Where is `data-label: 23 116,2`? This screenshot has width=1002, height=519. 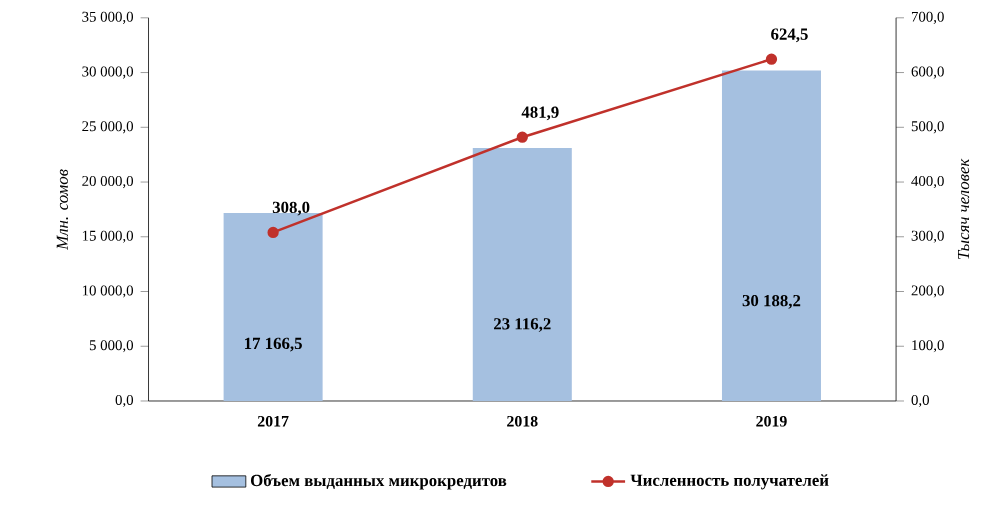 data-label: 23 116,2 is located at coordinates (522, 325).